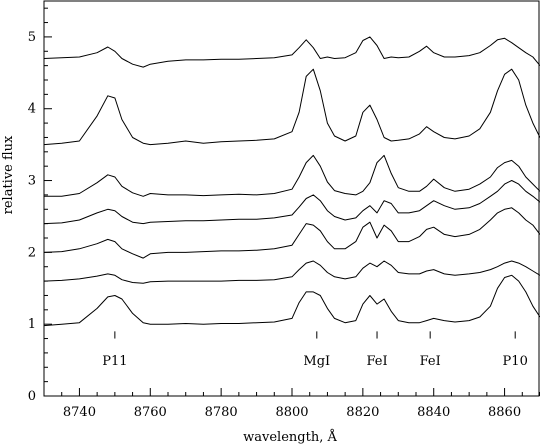 The height and width of the screenshot is (446, 540). Describe the element at coordinates (150, 412) in the screenshot. I see `x-tick-label: 8760` at that location.